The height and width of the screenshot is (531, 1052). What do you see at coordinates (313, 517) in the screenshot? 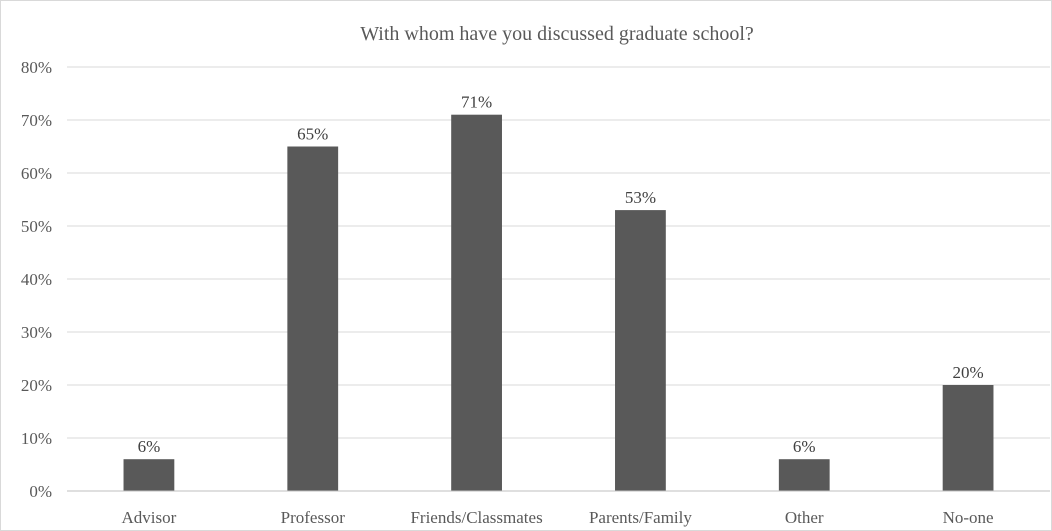
I see `x-category-label: Professor` at bounding box center [313, 517].